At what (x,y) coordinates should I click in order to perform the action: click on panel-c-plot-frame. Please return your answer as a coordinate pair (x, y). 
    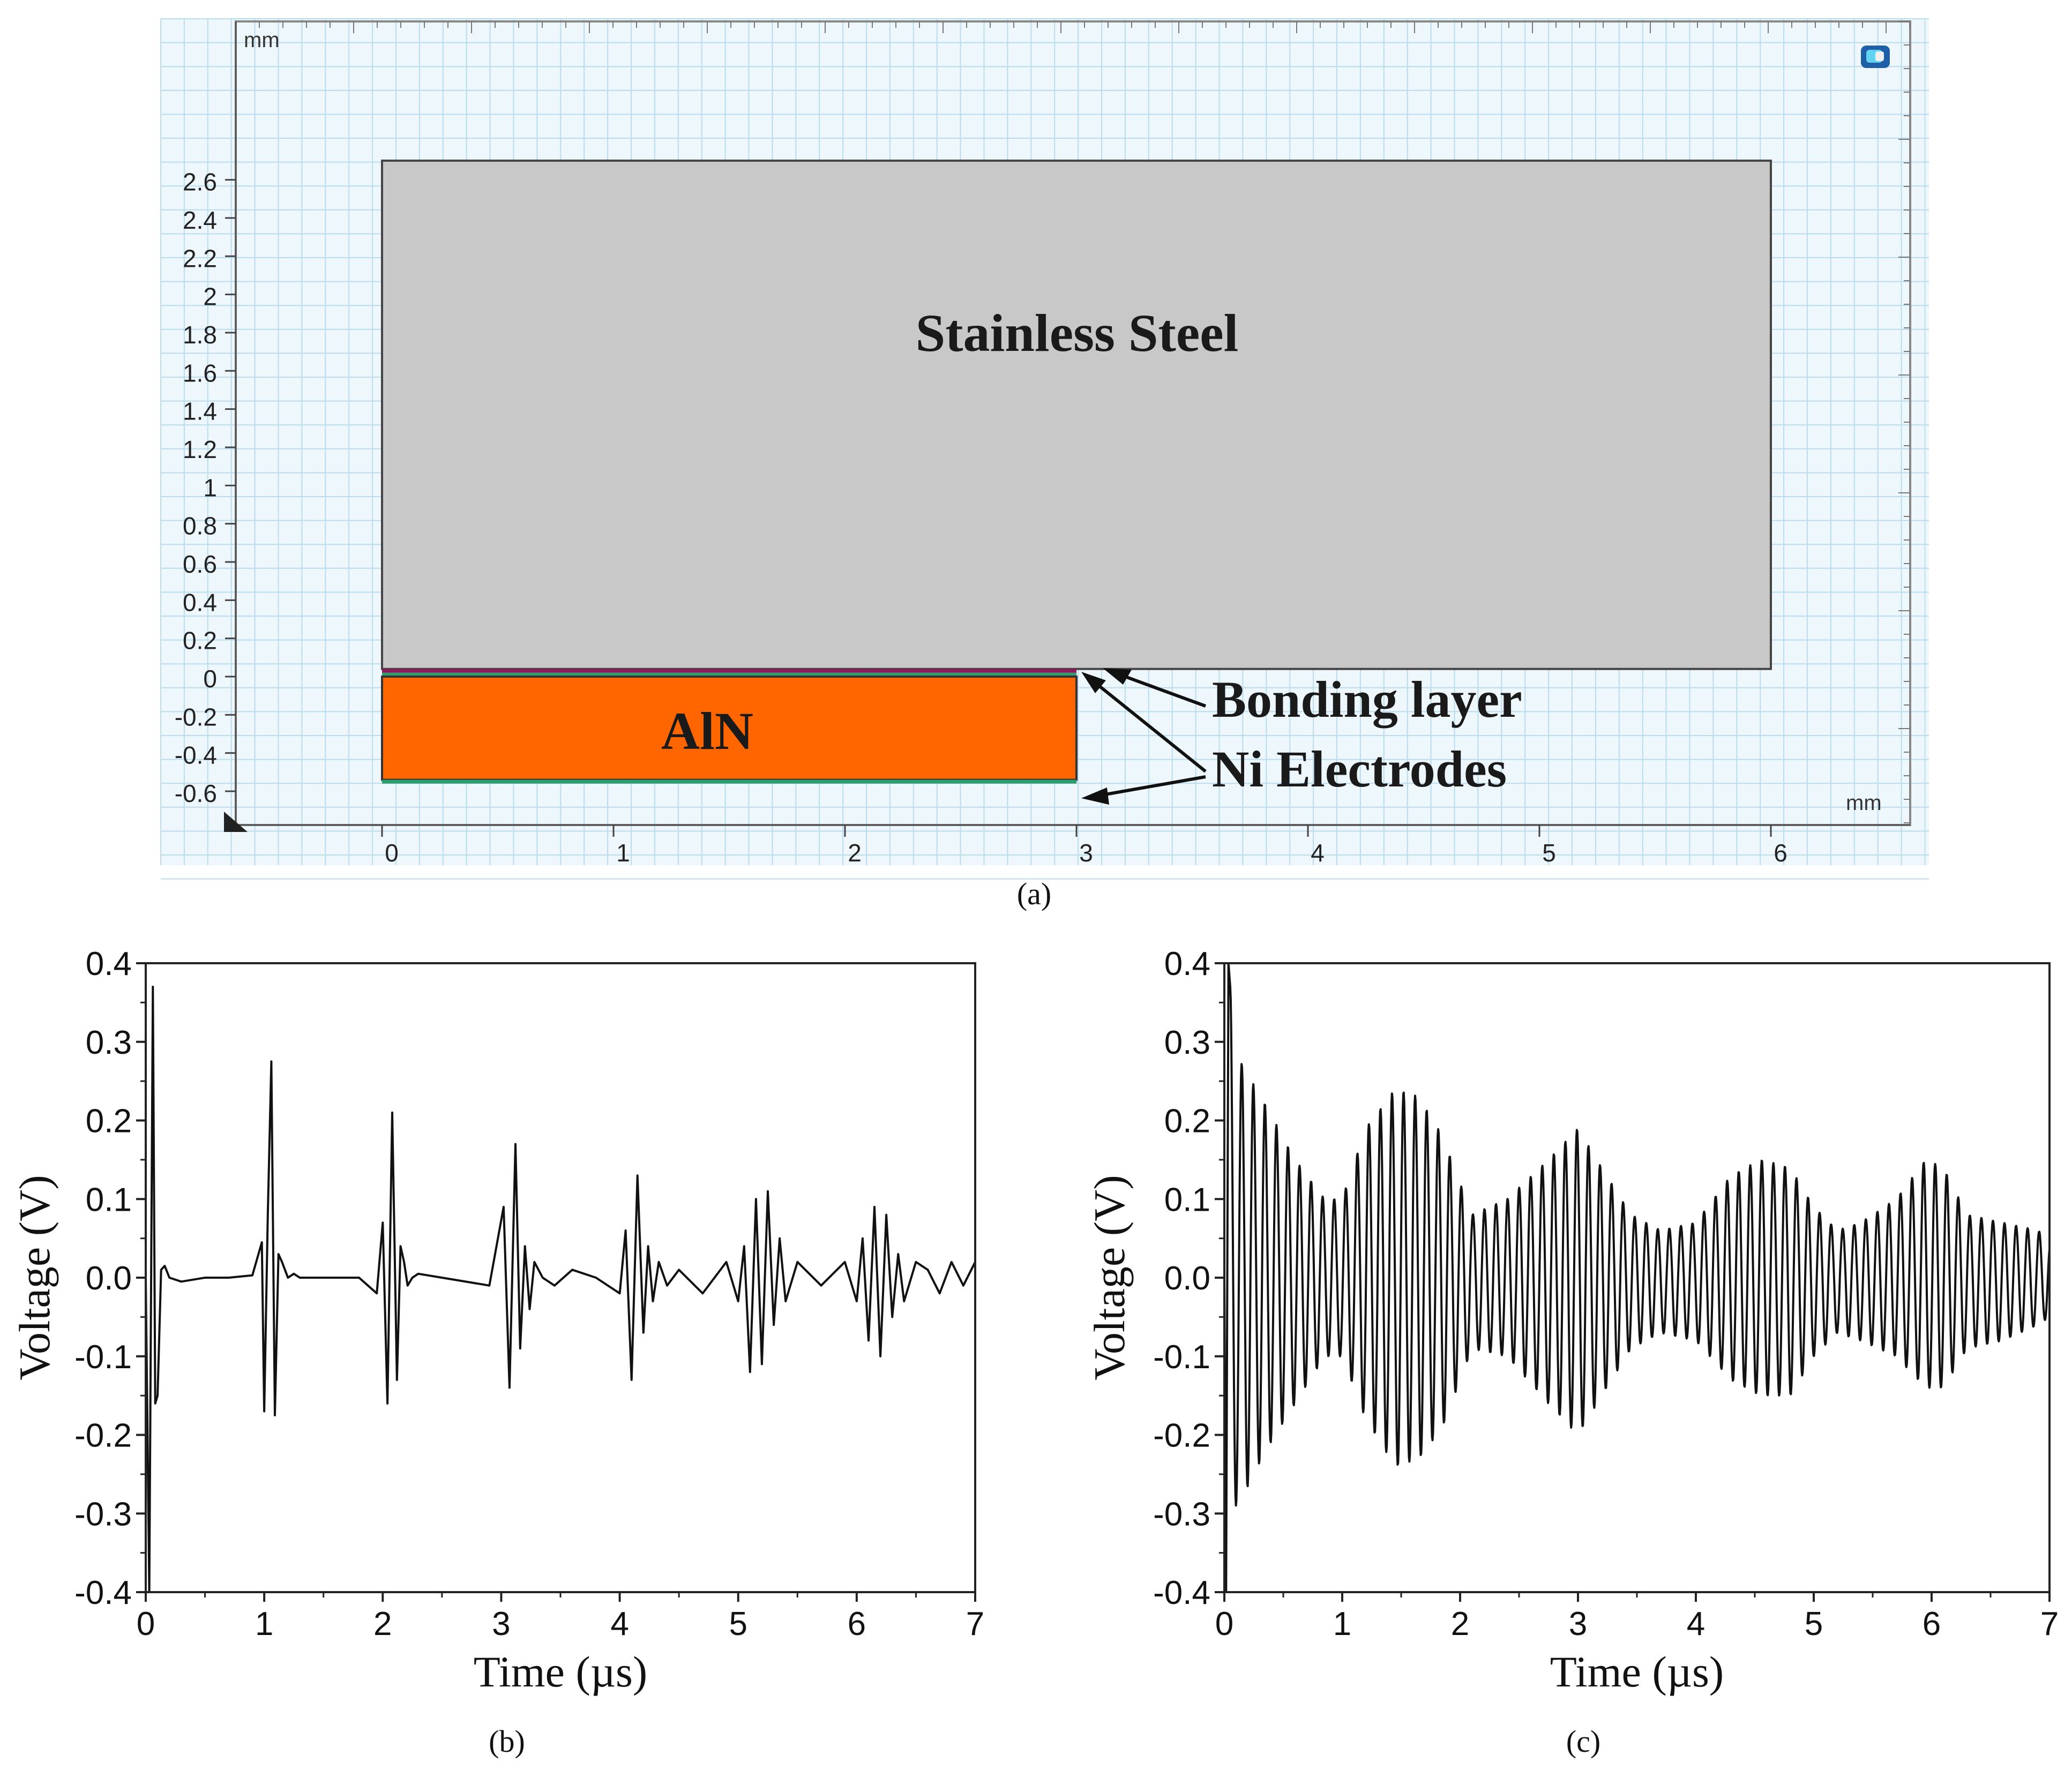
    Looking at the image, I should click on (1637, 1277).